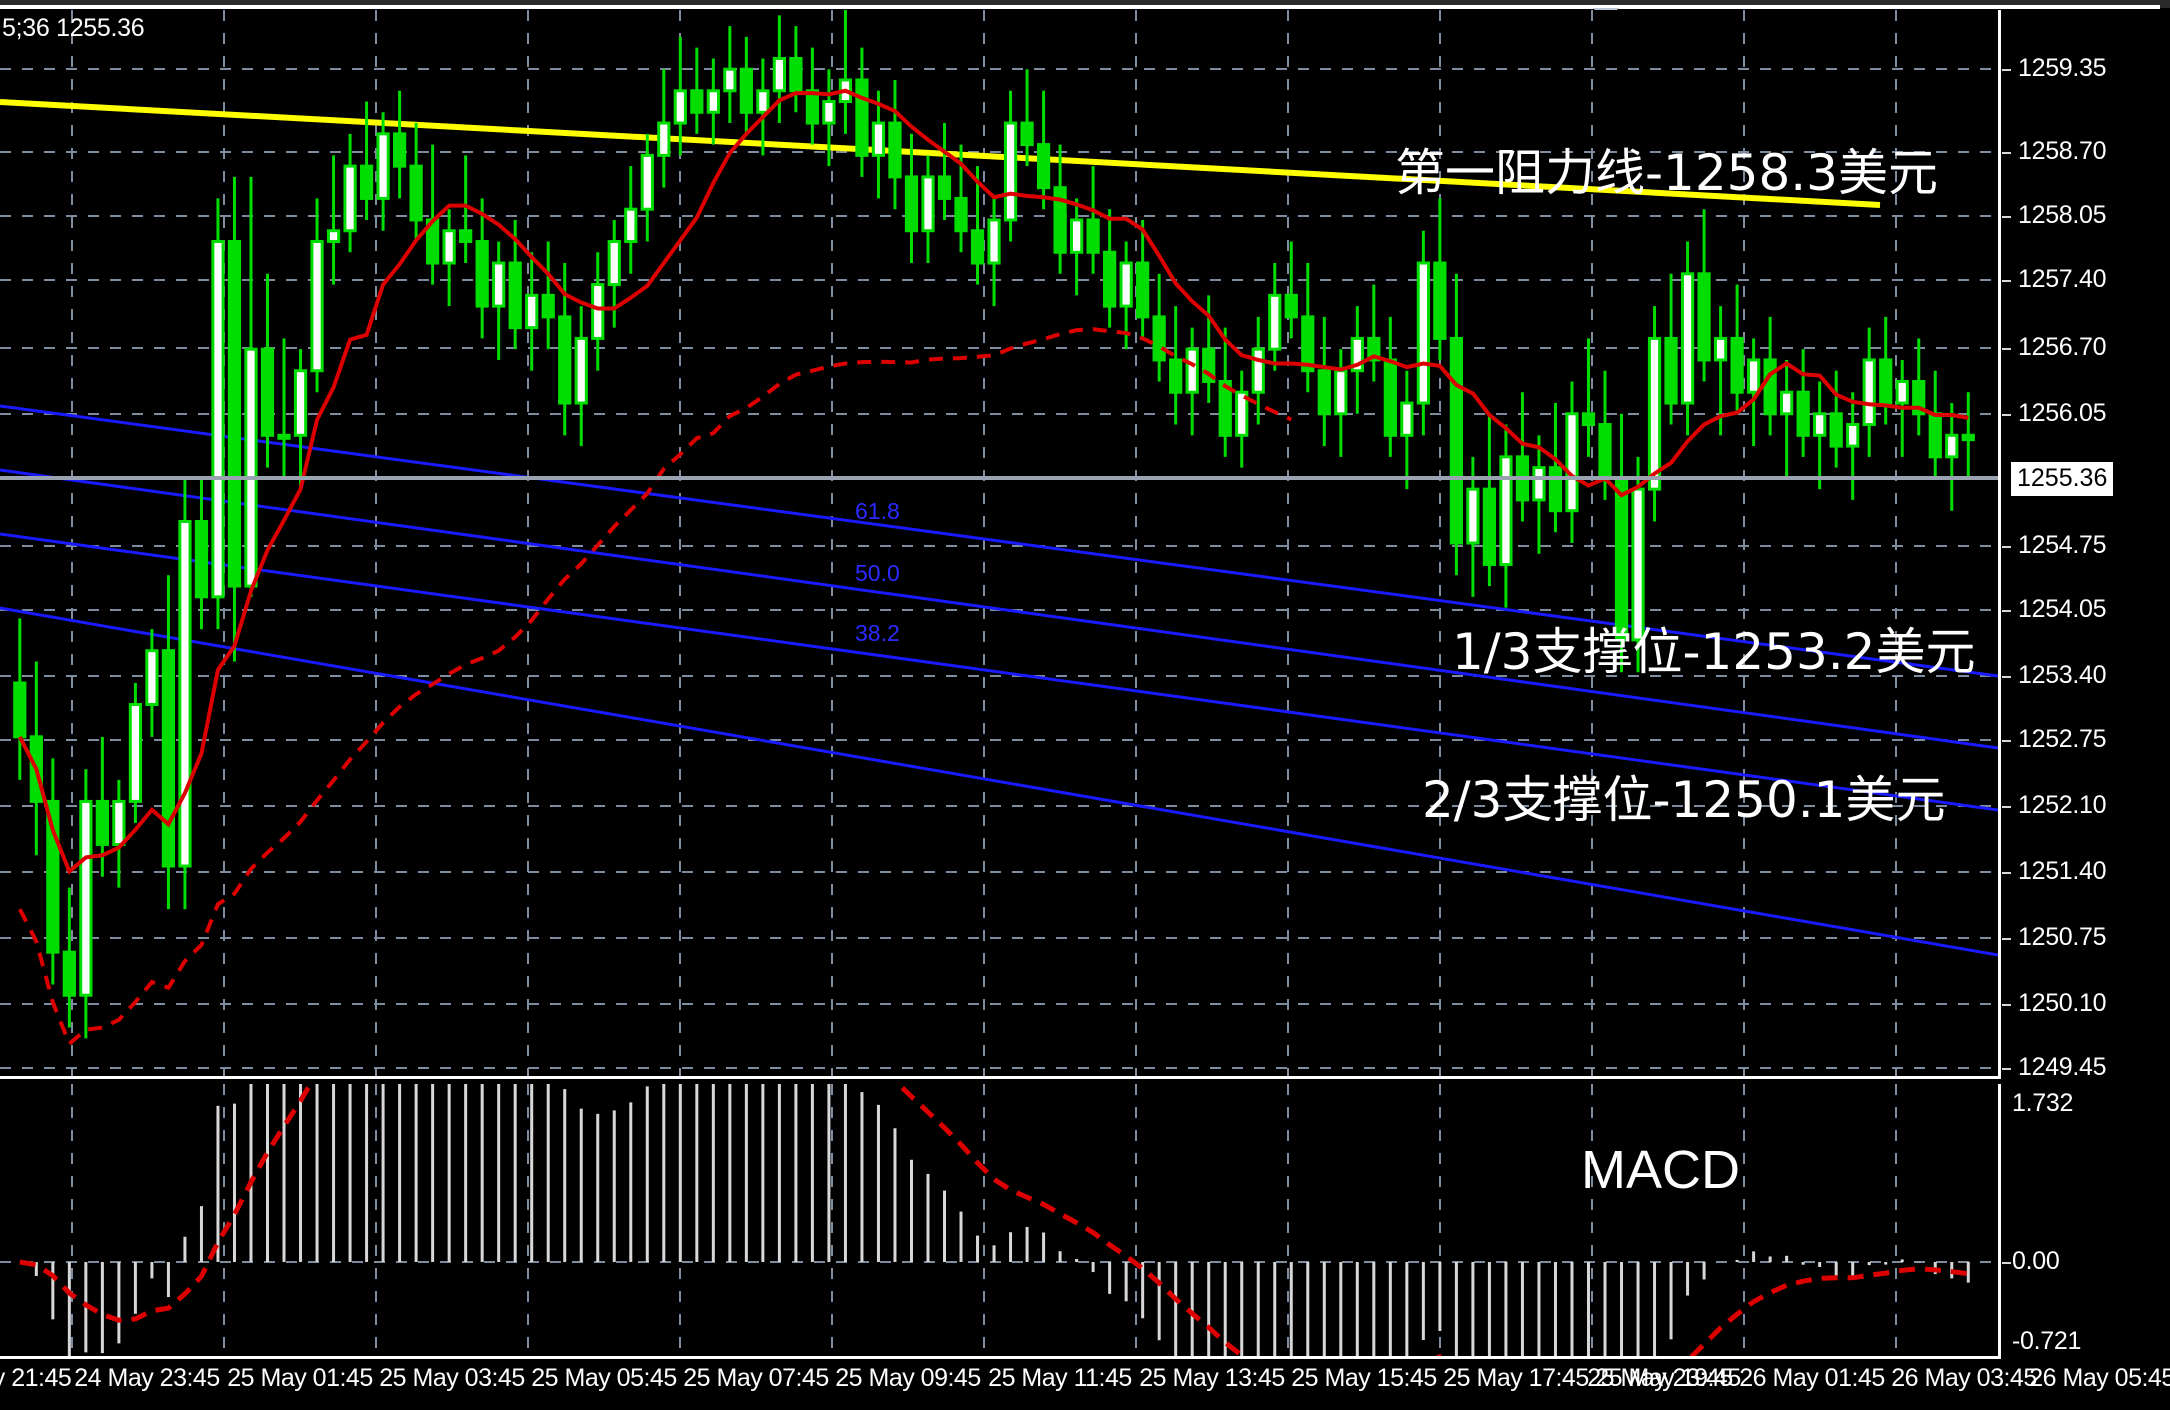 This screenshot has height=1410, width=2170. What do you see at coordinates (1684, 800) in the screenshot?
I see `support-2-3-annotation: 2/3支撑位-1250.1美元` at bounding box center [1684, 800].